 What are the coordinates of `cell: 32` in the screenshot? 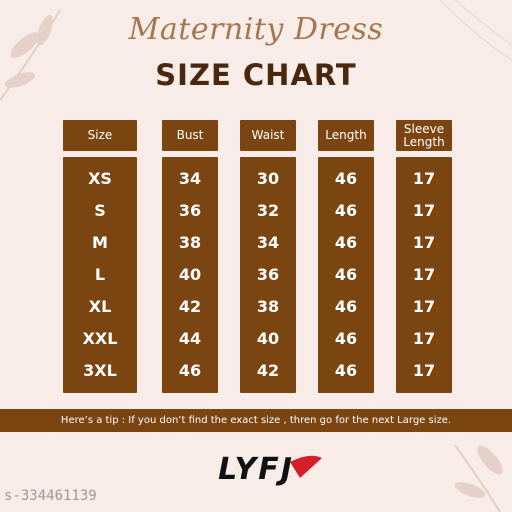 It's located at (268, 210).